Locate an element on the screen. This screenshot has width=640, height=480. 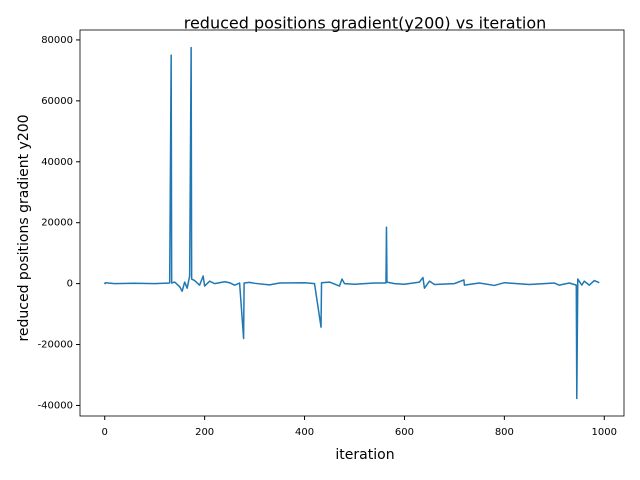
y-tick-label: -40000 is located at coordinates (55, 405).